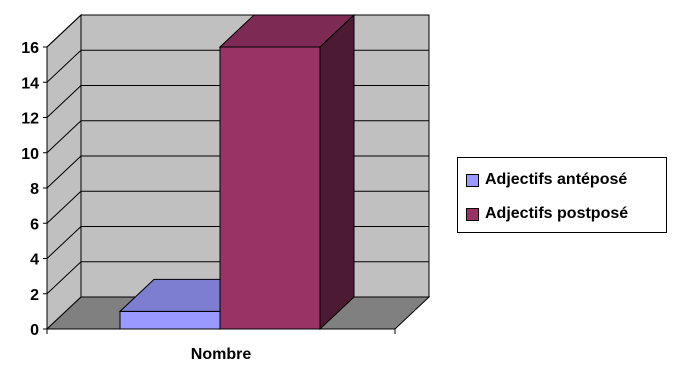 This screenshot has width=674, height=365. I want to click on y-tick-label: 8, so click(34, 189).